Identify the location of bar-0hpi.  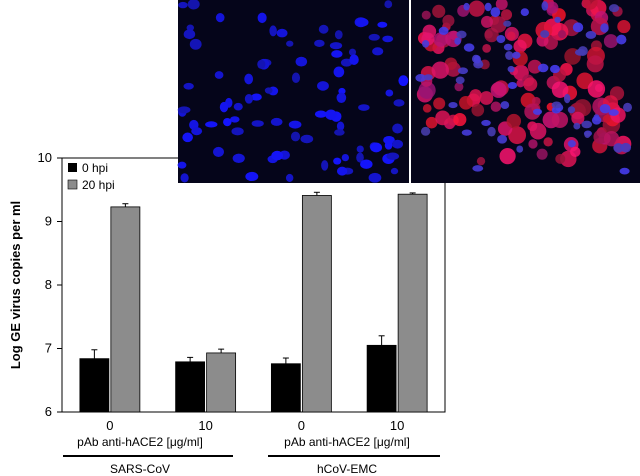
(190, 387).